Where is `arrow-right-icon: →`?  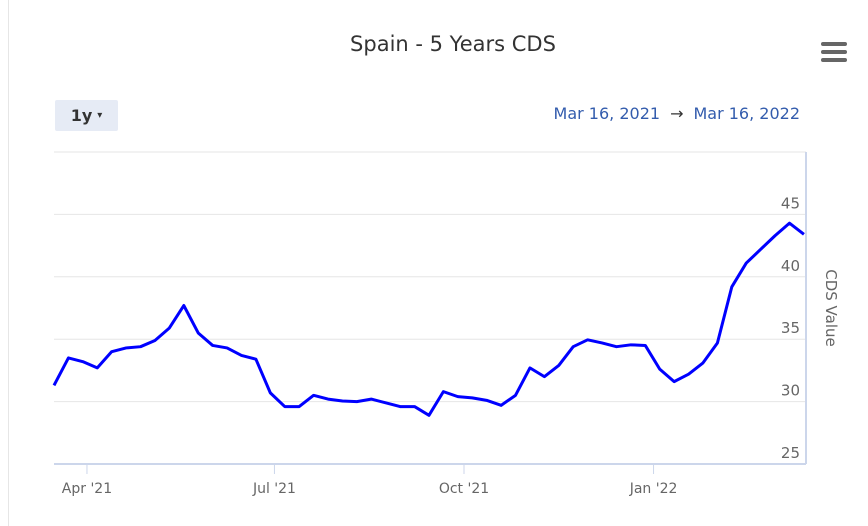
arrow-right-icon: → is located at coordinates (677, 113).